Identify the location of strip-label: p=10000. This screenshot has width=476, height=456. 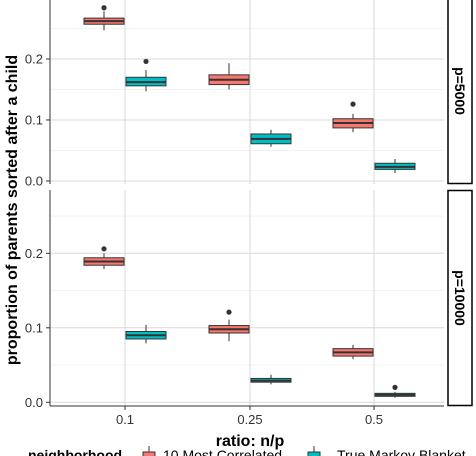
(460, 298).